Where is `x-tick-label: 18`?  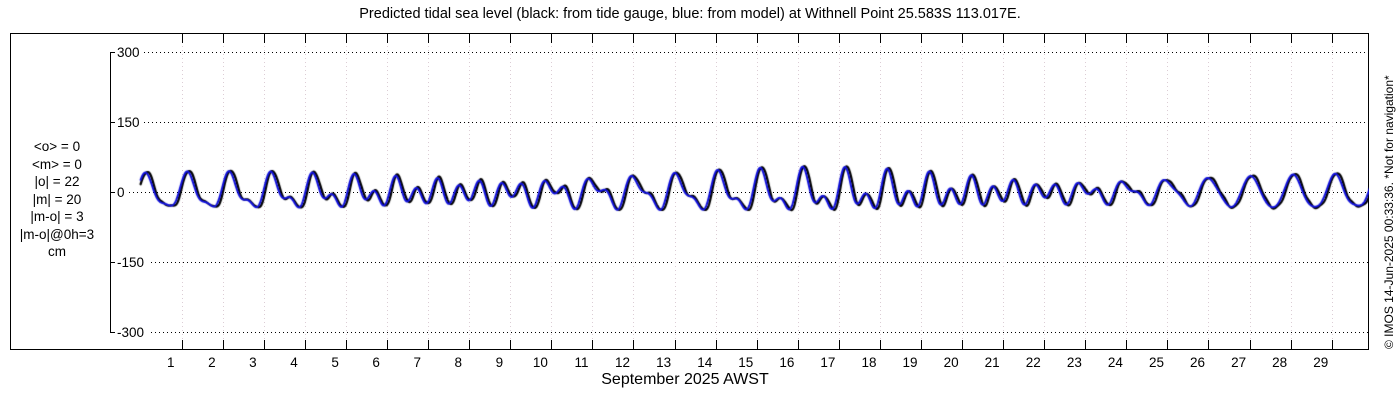 x-tick-label: 18 is located at coordinates (869, 362).